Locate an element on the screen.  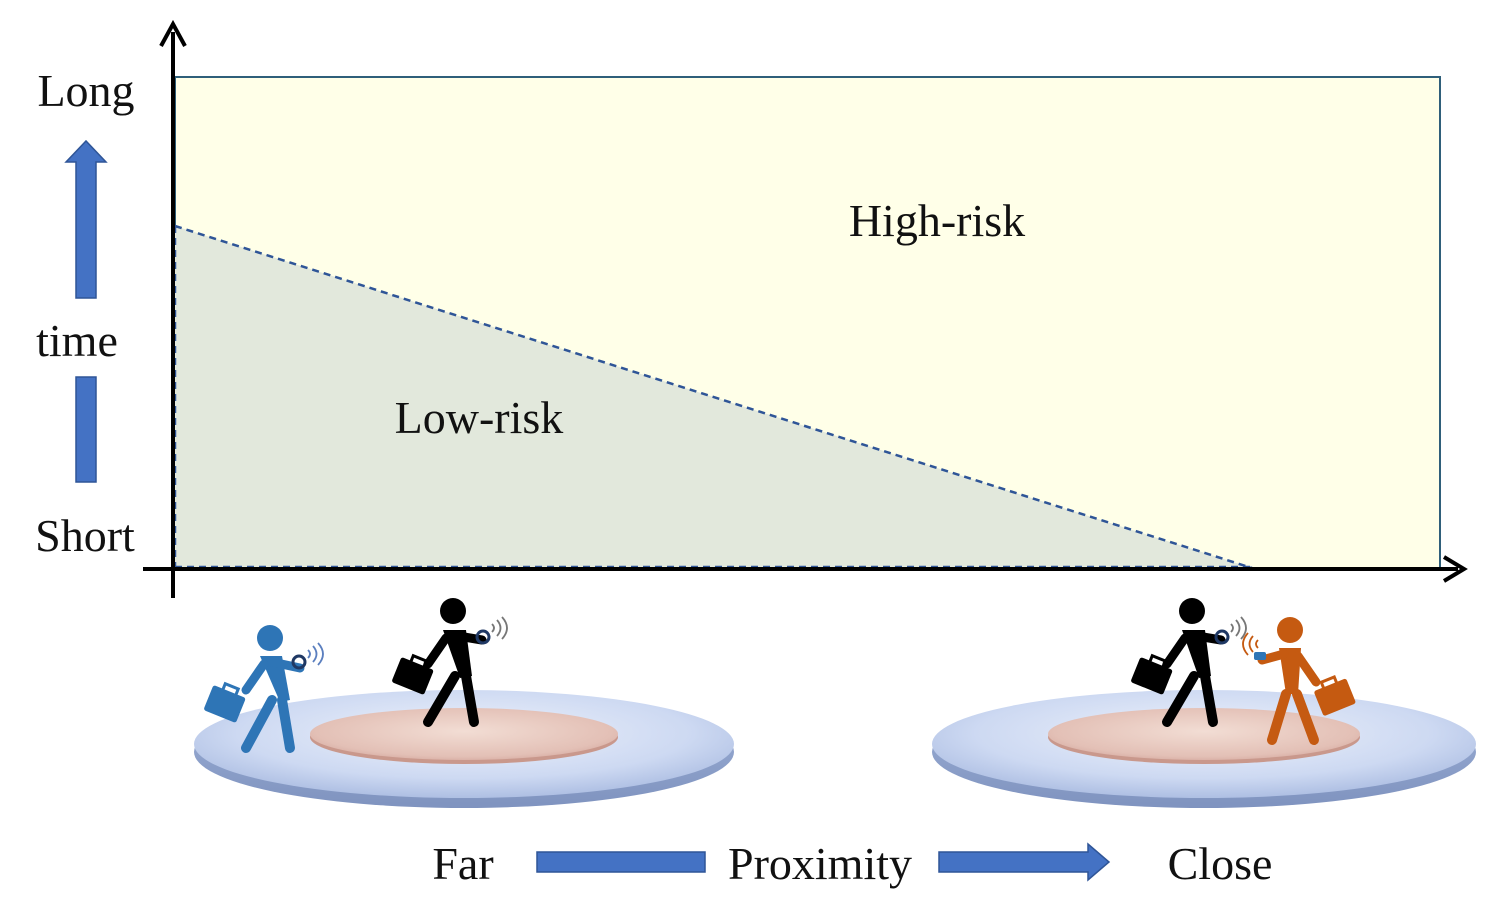
x-axis-right-label: Close is located at coordinates (1220, 863).